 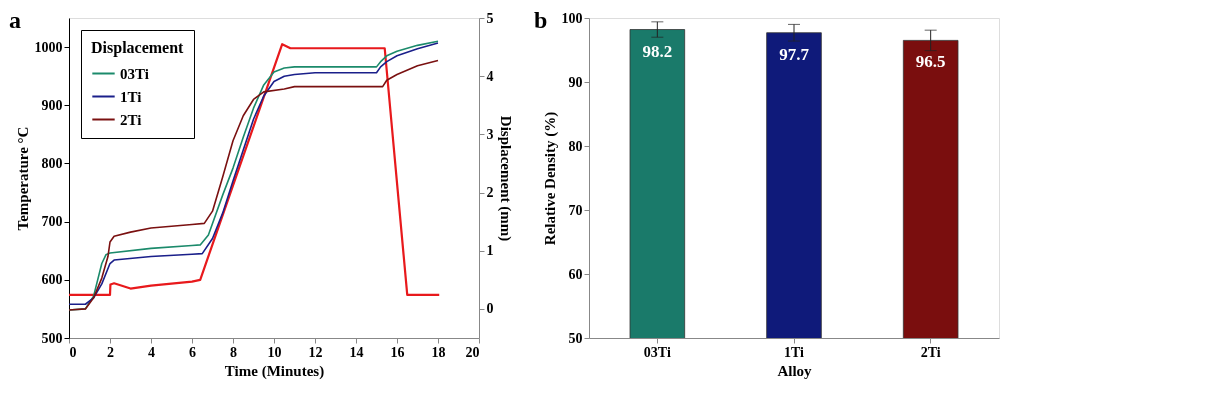 What do you see at coordinates (73, 352) in the screenshot?
I see `x-tick-label: 0` at bounding box center [73, 352].